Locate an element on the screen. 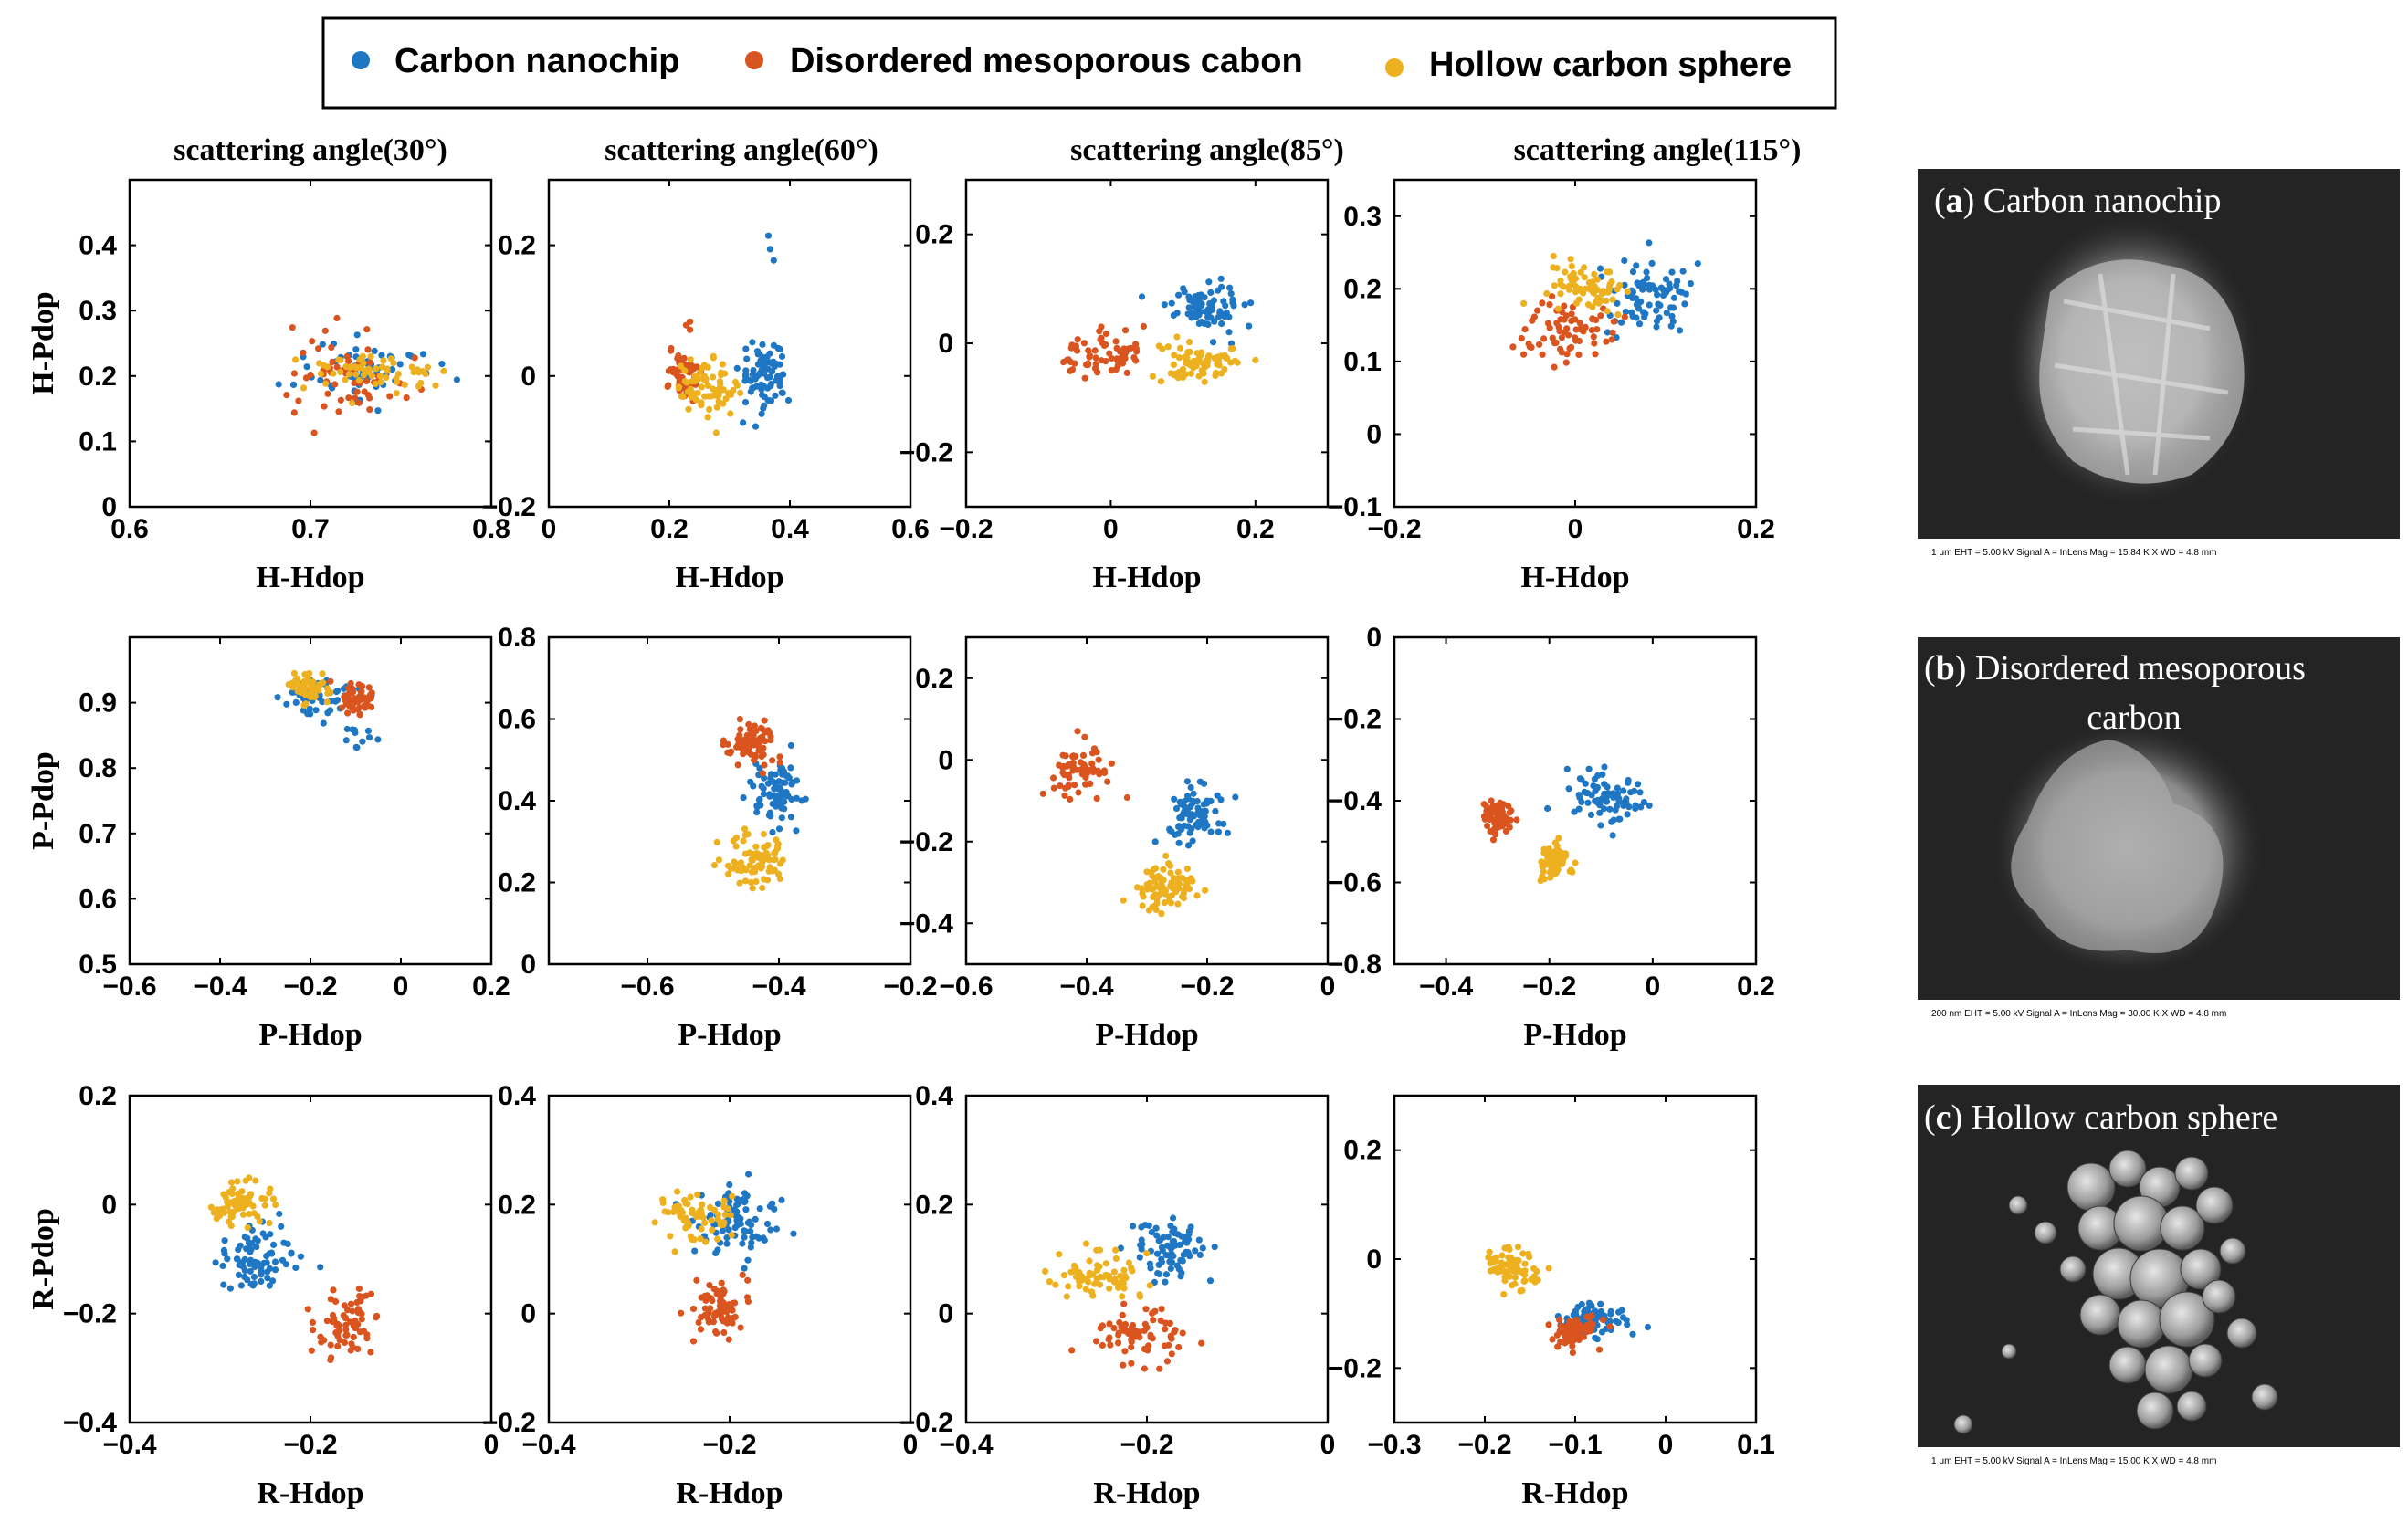 The height and width of the screenshot is (1533, 2408). y-tick-label: 0.3 is located at coordinates (1362, 217).